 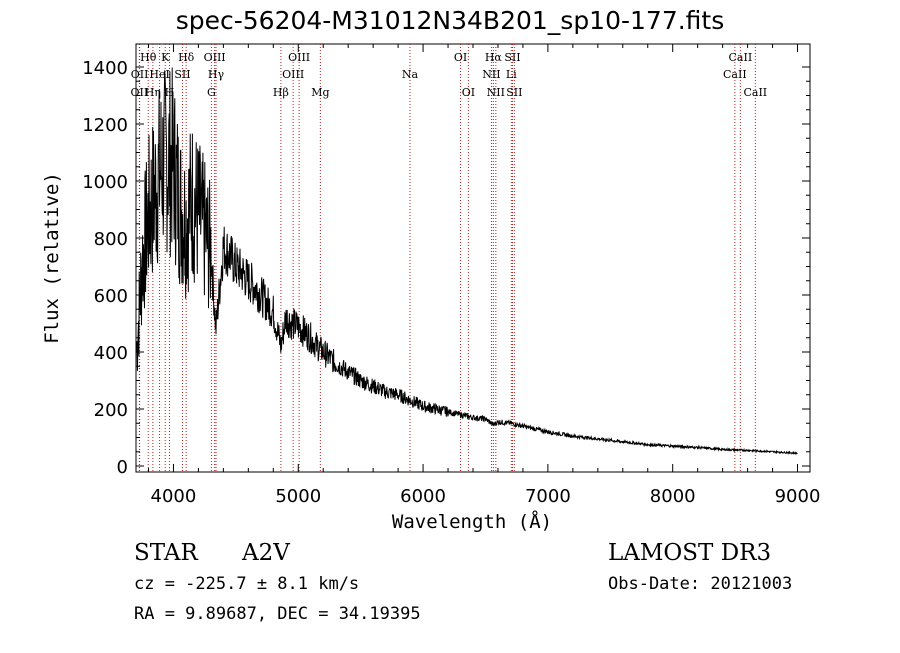 I want to click on line-label-16: Na, so click(x=410, y=74).